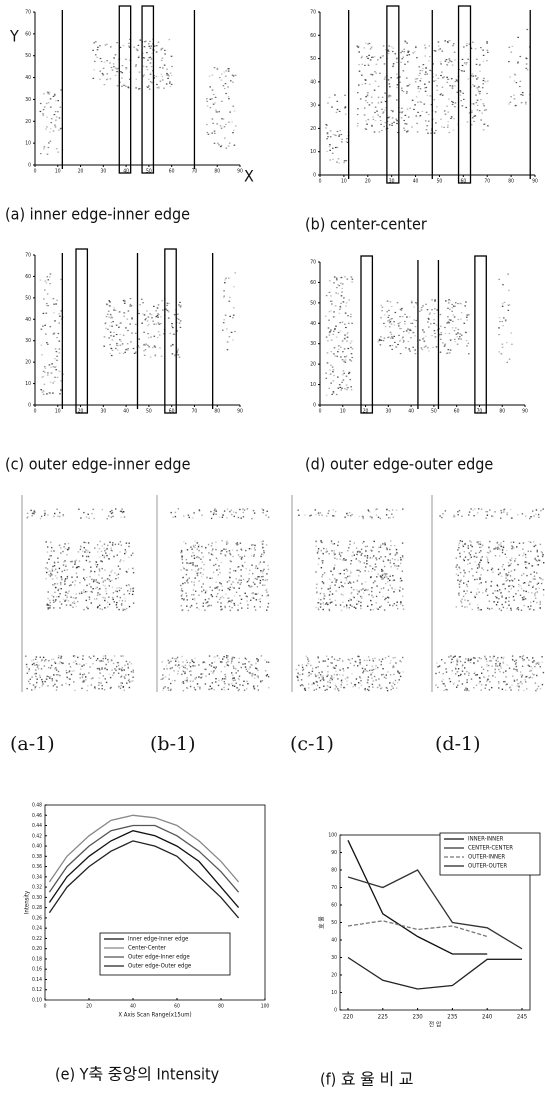  I want to click on scan-panel: 0102030405060708090010203040506070, so click(419, 335).